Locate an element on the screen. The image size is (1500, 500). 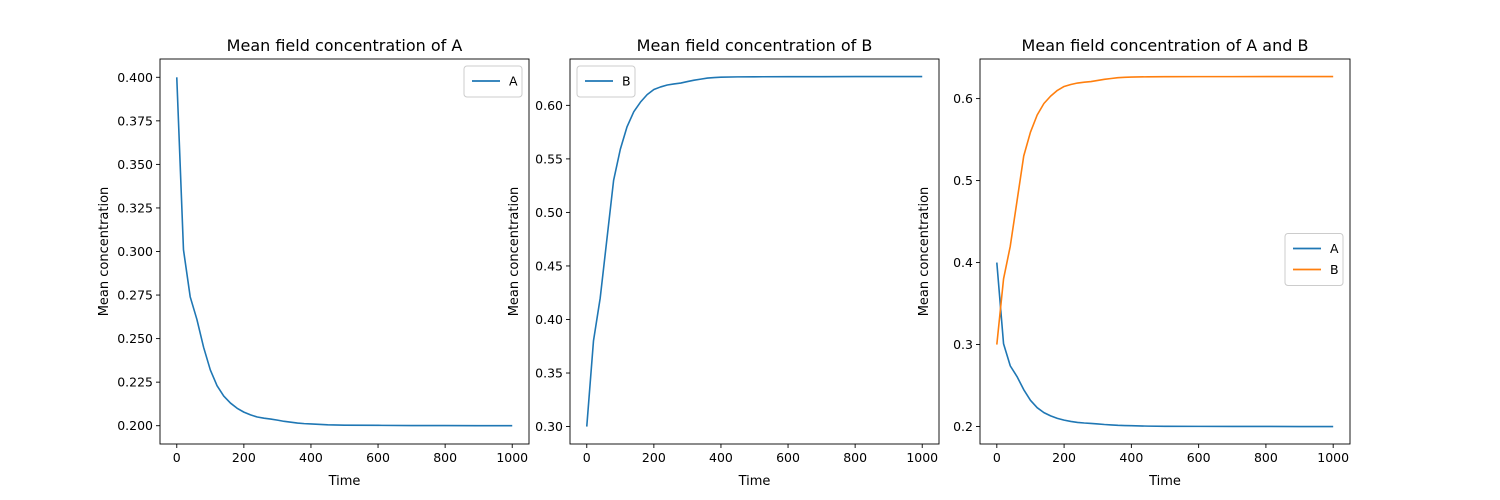
y-tick-label: 0.60 is located at coordinates (549, 105).